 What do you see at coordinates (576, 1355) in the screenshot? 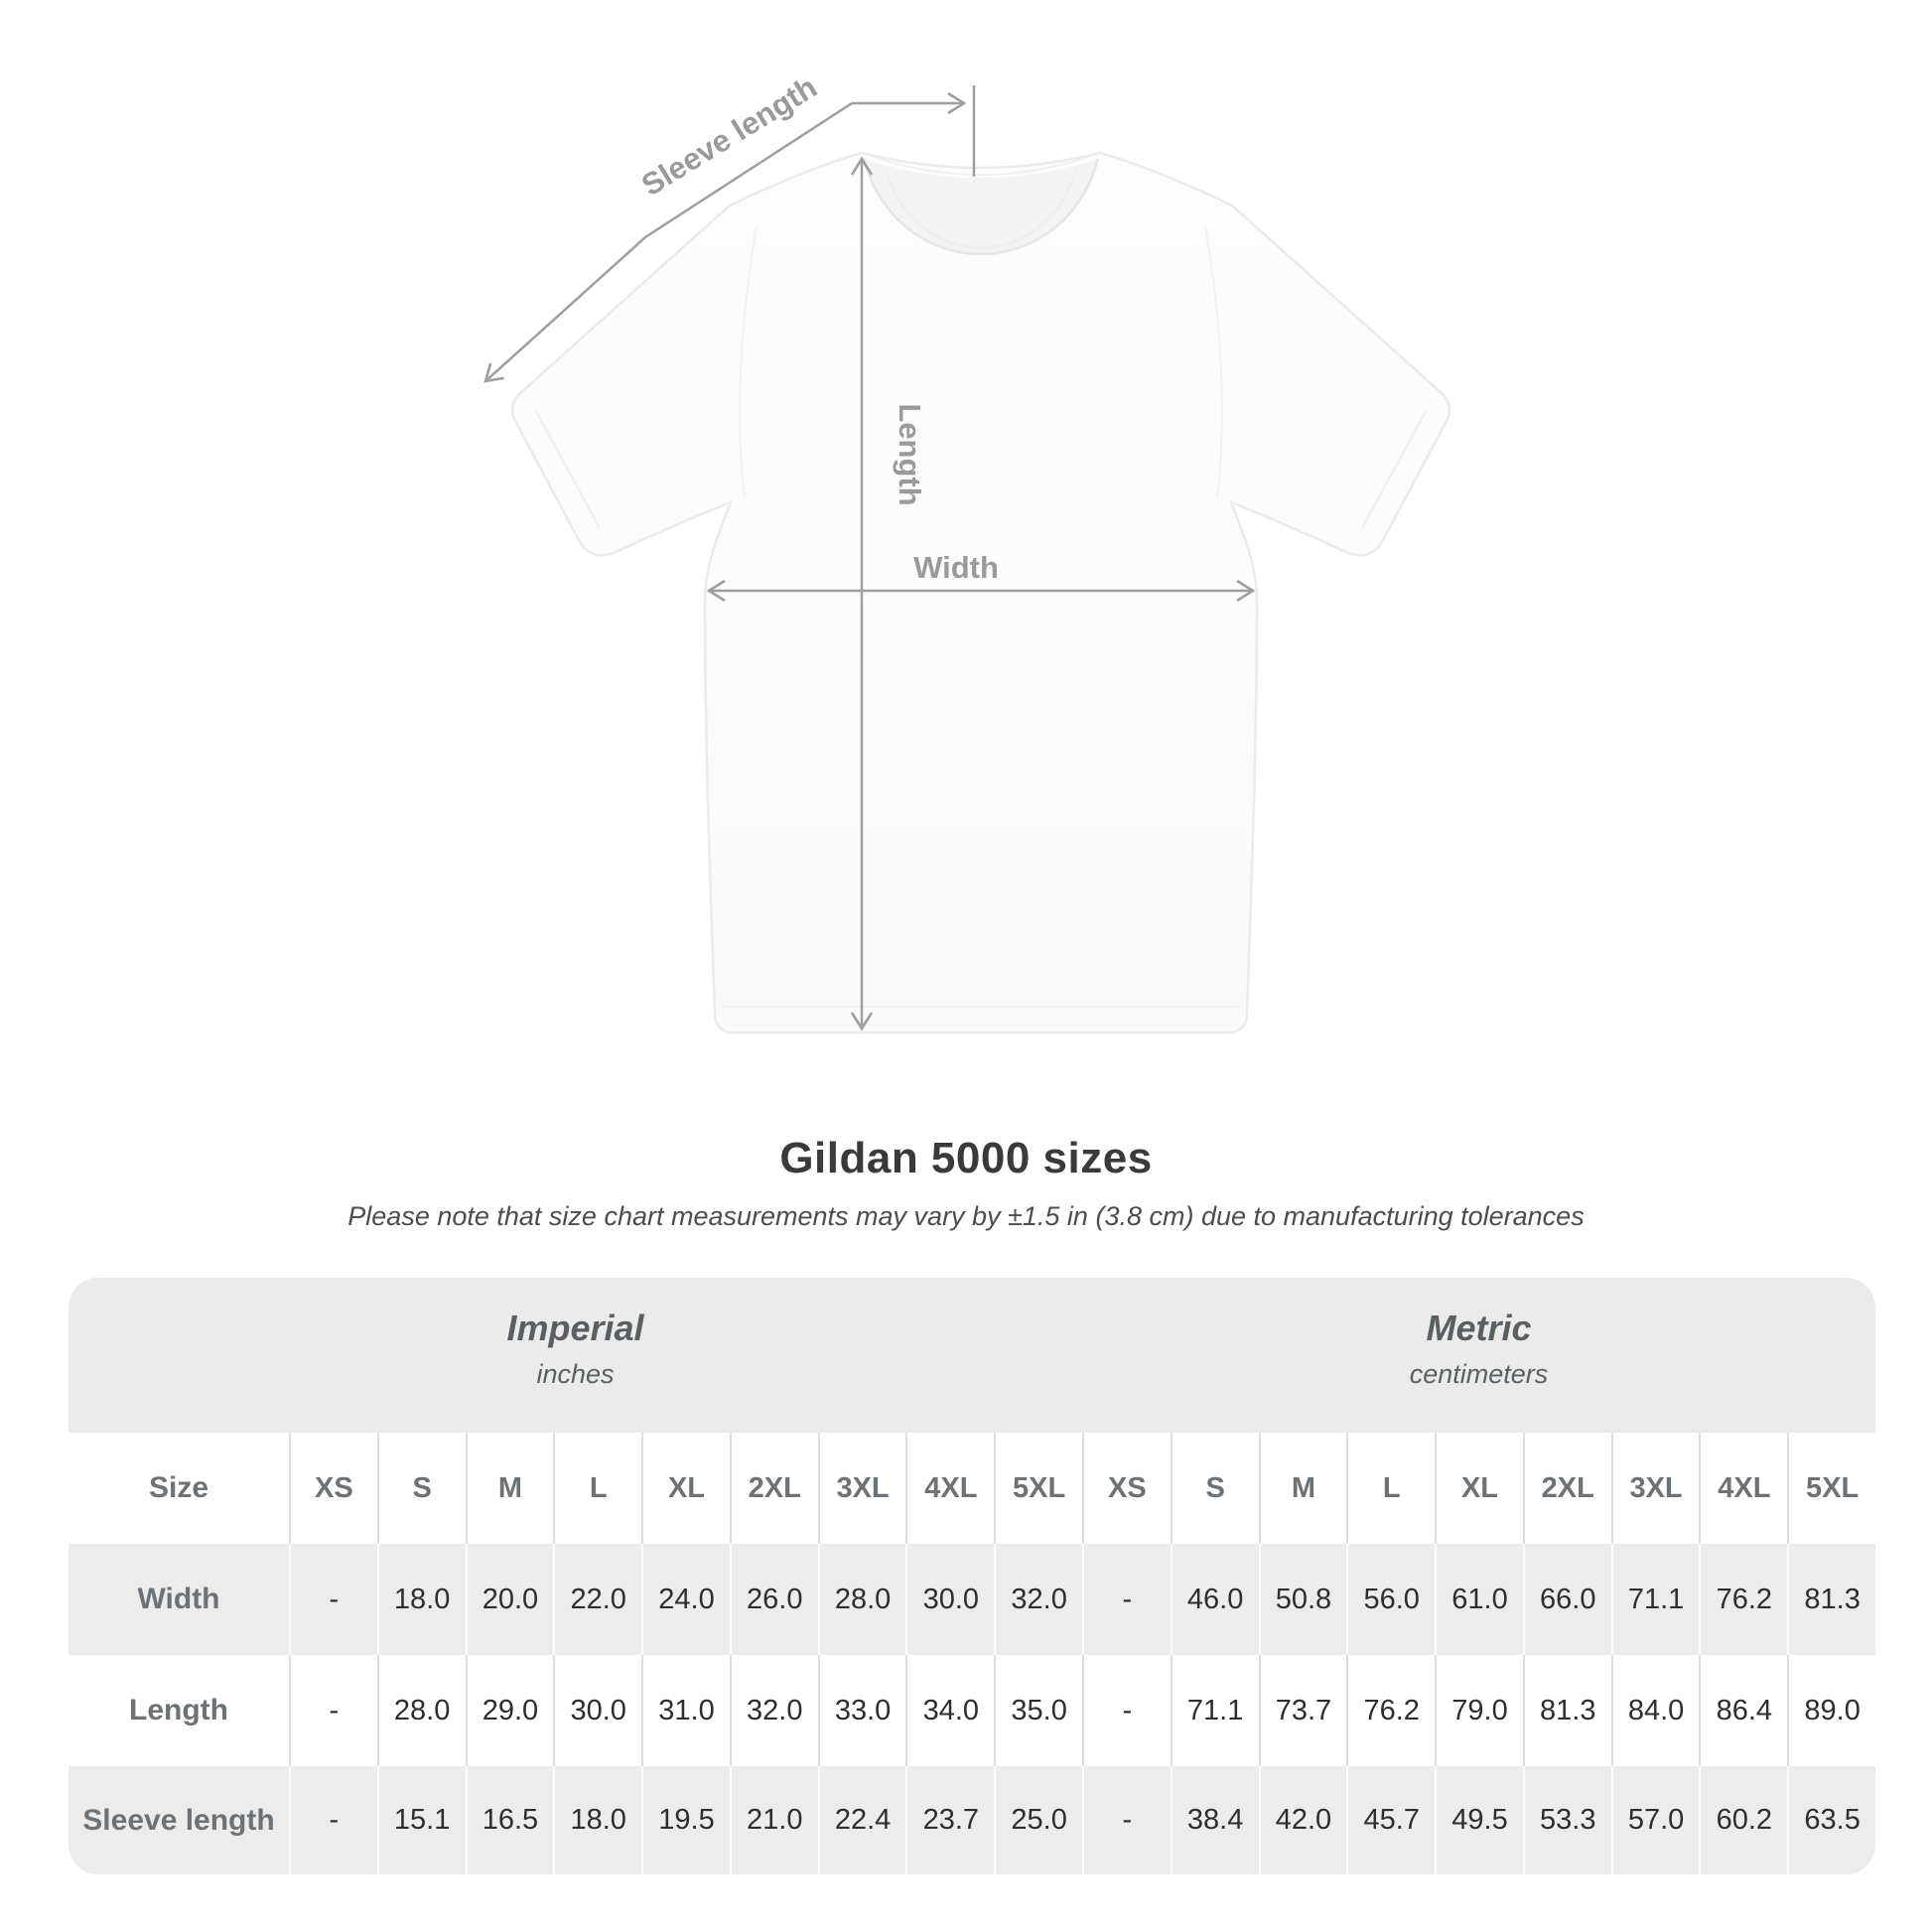
I see `imperial-header: Imperial inches` at bounding box center [576, 1355].